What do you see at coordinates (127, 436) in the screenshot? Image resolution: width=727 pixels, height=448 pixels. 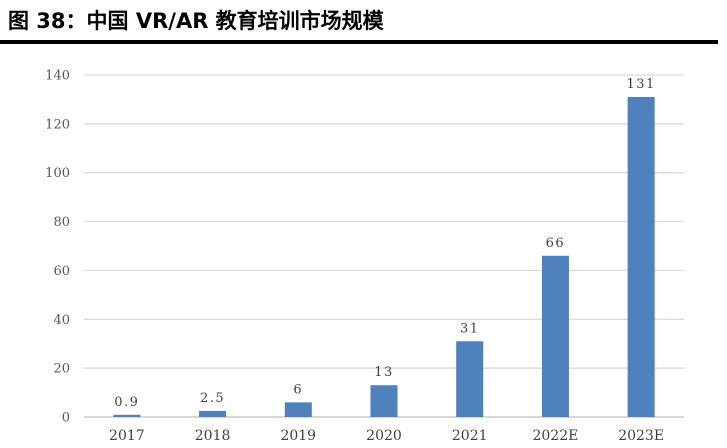 I see `x-tick-label: 2017` at bounding box center [127, 436].